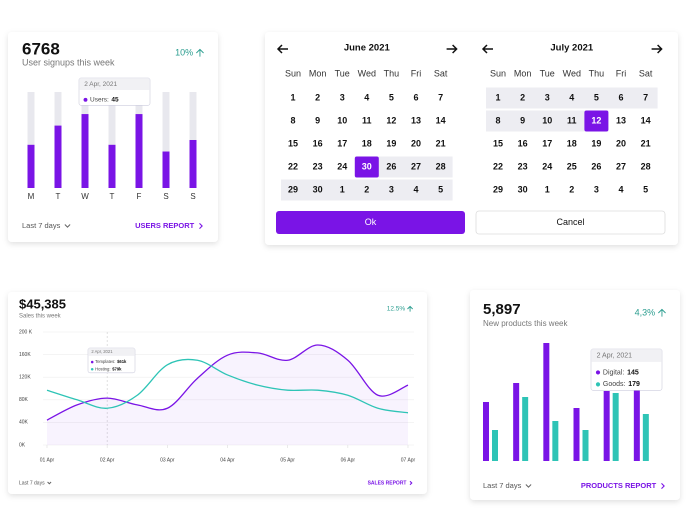  I want to click on tooltip-header, so click(114, 84).